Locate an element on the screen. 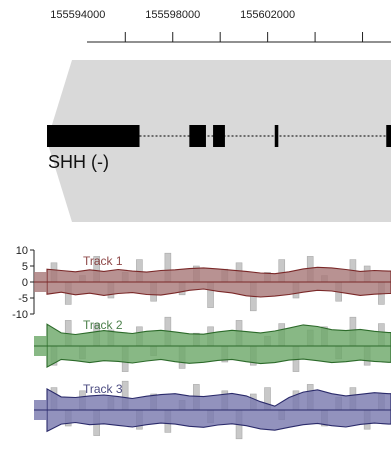  gene-label: SHH (-) is located at coordinates (78, 162).